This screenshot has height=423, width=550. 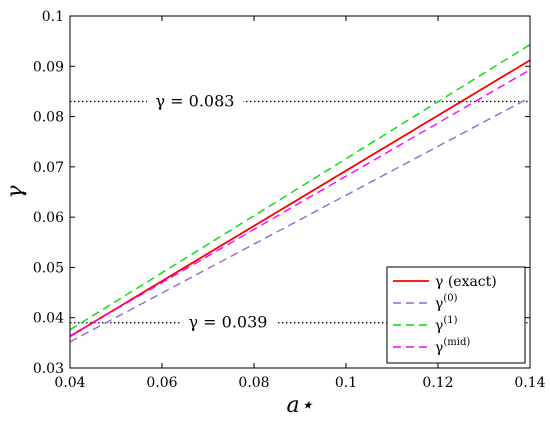 I want to click on y-tick-label: 0.05, so click(x=48, y=268).